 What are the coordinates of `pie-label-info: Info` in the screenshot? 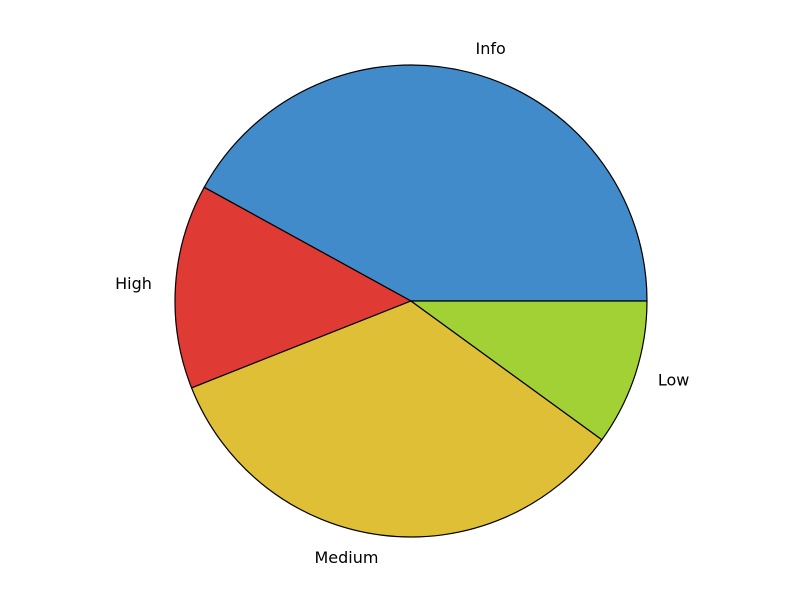 It's located at (491, 48).